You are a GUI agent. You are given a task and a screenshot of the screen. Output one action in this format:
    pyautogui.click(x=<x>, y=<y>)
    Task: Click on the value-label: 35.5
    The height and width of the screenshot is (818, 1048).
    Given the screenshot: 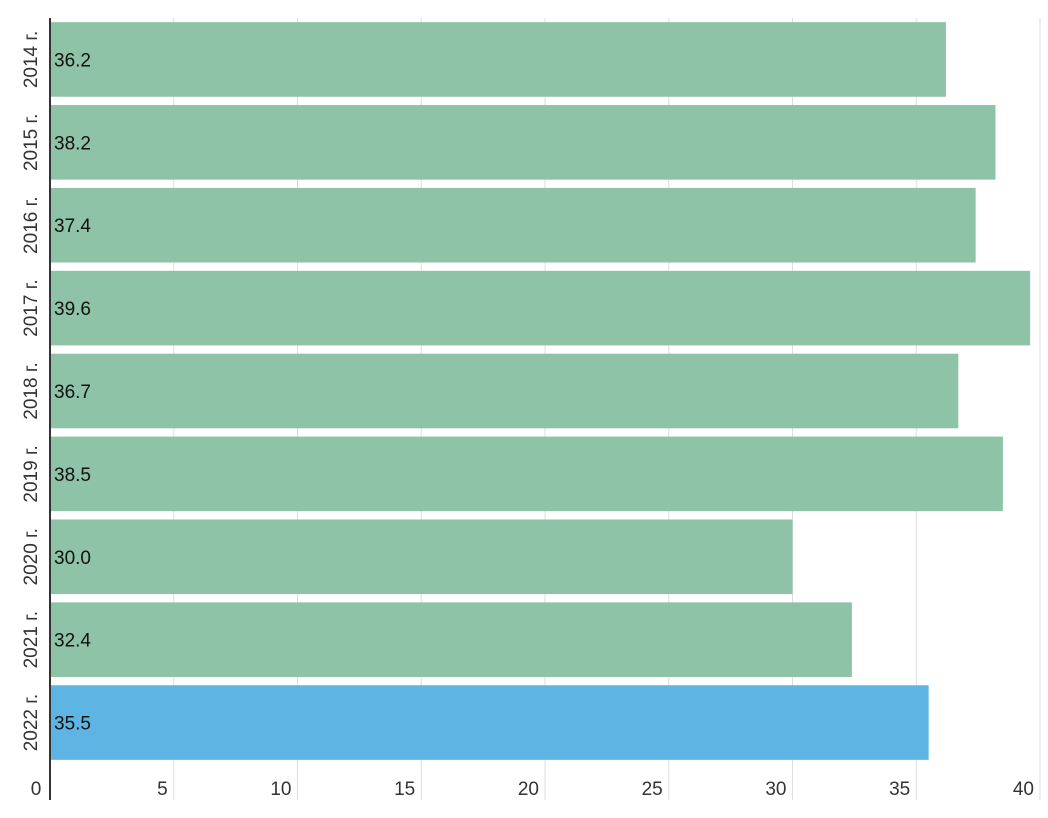 What is the action you would take?
    pyautogui.click(x=72, y=724)
    